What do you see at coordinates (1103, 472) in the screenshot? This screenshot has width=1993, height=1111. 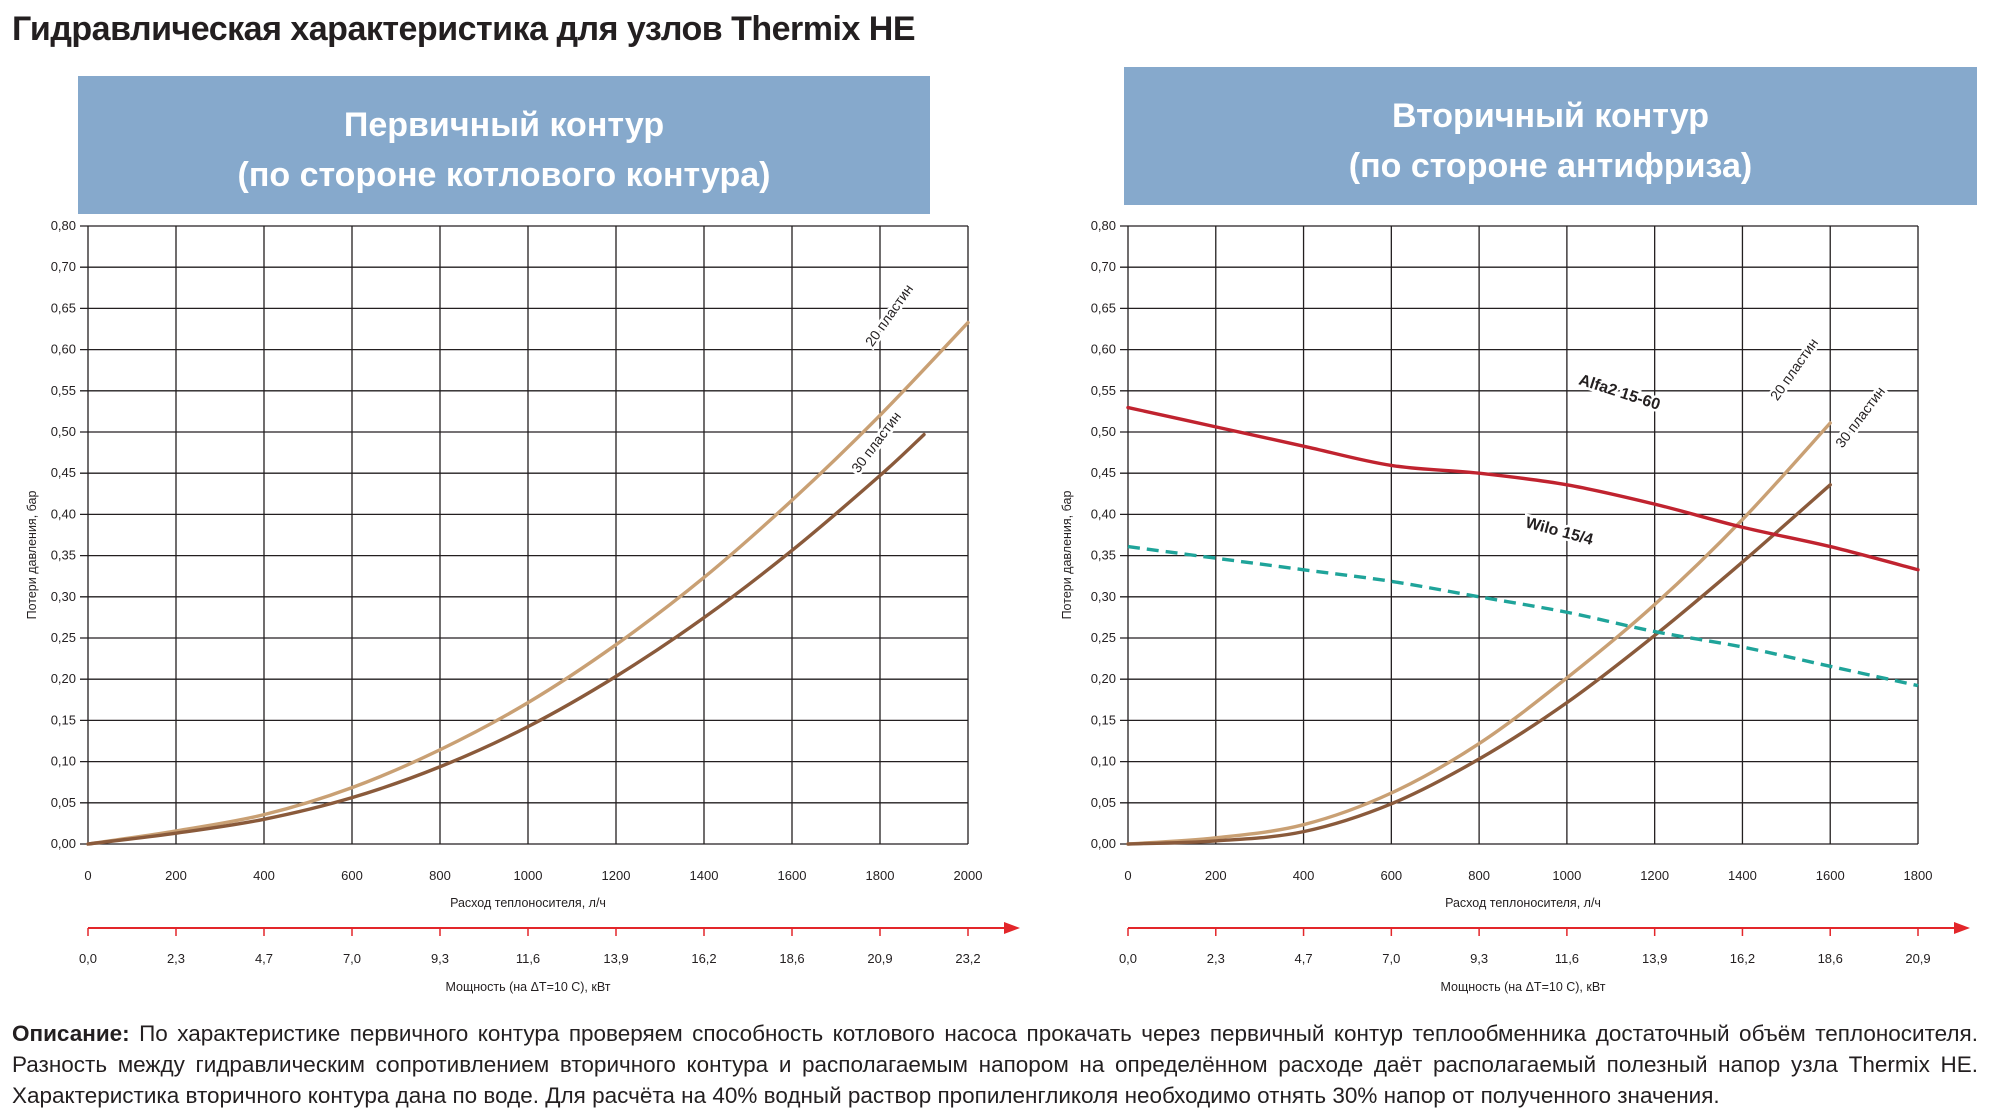 I see `chart2-y-tick-label: 0,45` at bounding box center [1103, 472].